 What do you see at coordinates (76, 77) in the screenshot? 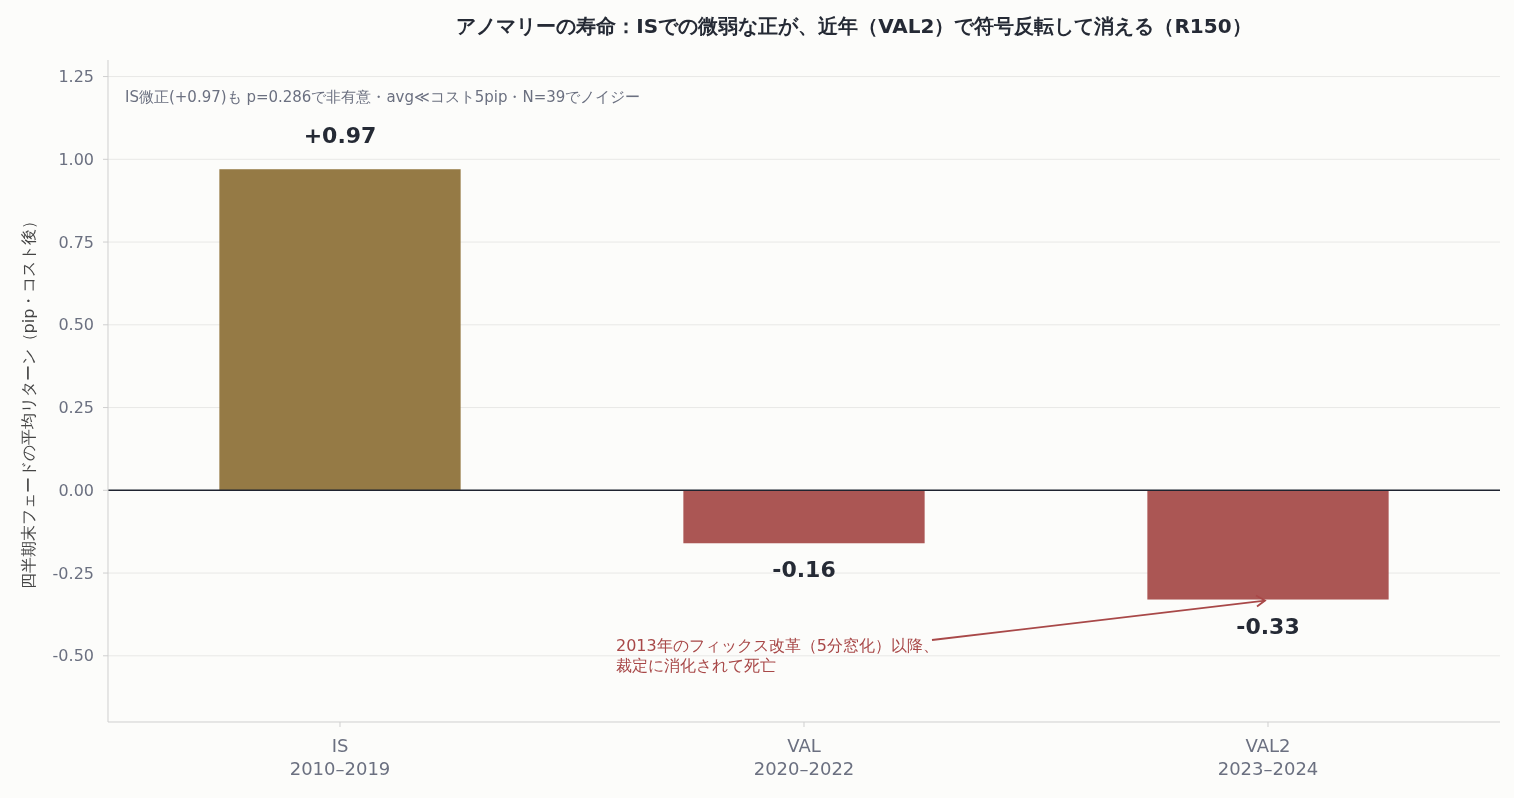
I see `y-tick-label: 1.25` at bounding box center [76, 77].